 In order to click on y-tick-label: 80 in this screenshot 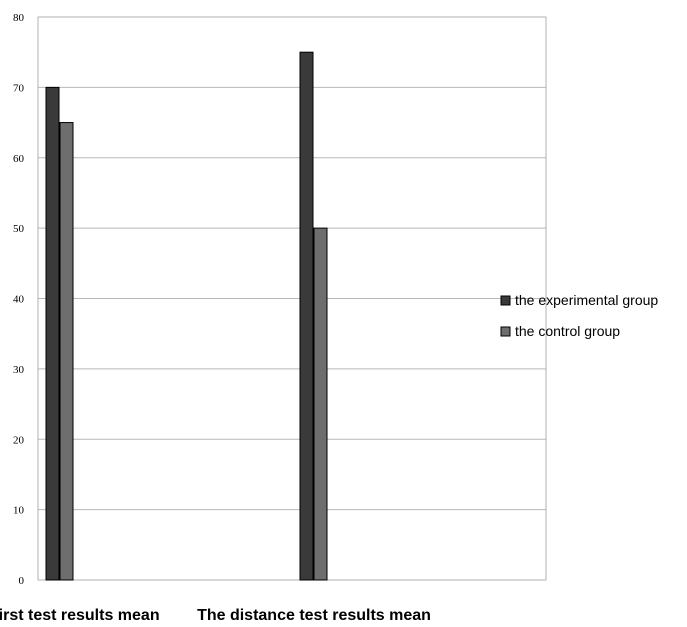, I will do `click(19, 18)`.